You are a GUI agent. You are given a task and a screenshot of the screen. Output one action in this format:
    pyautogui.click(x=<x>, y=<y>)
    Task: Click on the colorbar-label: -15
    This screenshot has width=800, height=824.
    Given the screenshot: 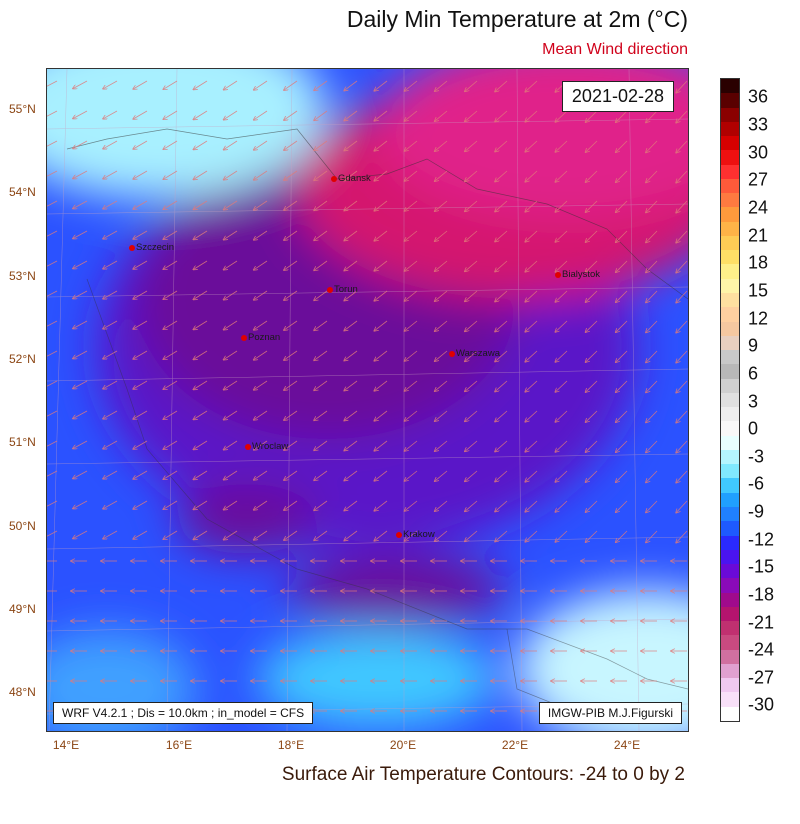 What is the action you would take?
    pyautogui.click(x=761, y=566)
    